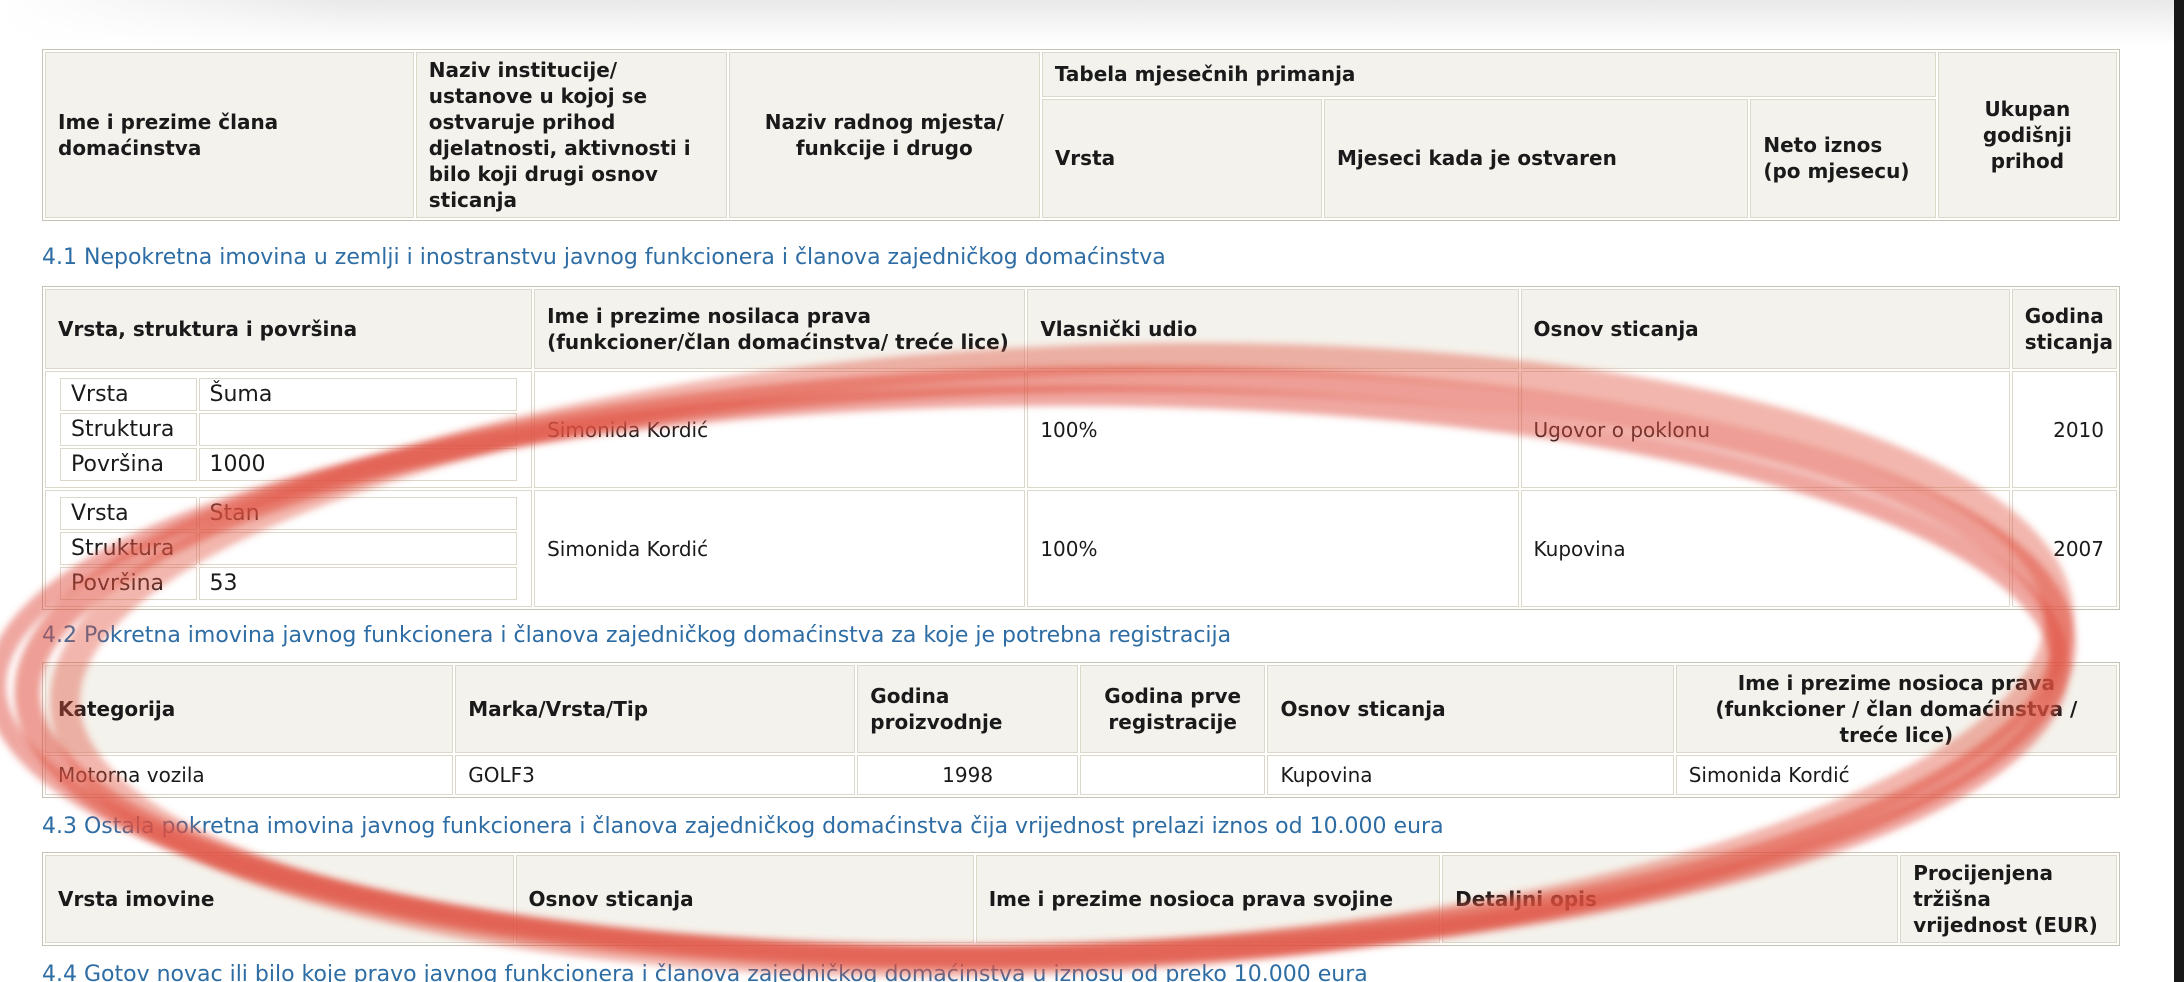  What do you see at coordinates (967, 775) in the screenshot?
I see `cell-production-year: 1998` at bounding box center [967, 775].